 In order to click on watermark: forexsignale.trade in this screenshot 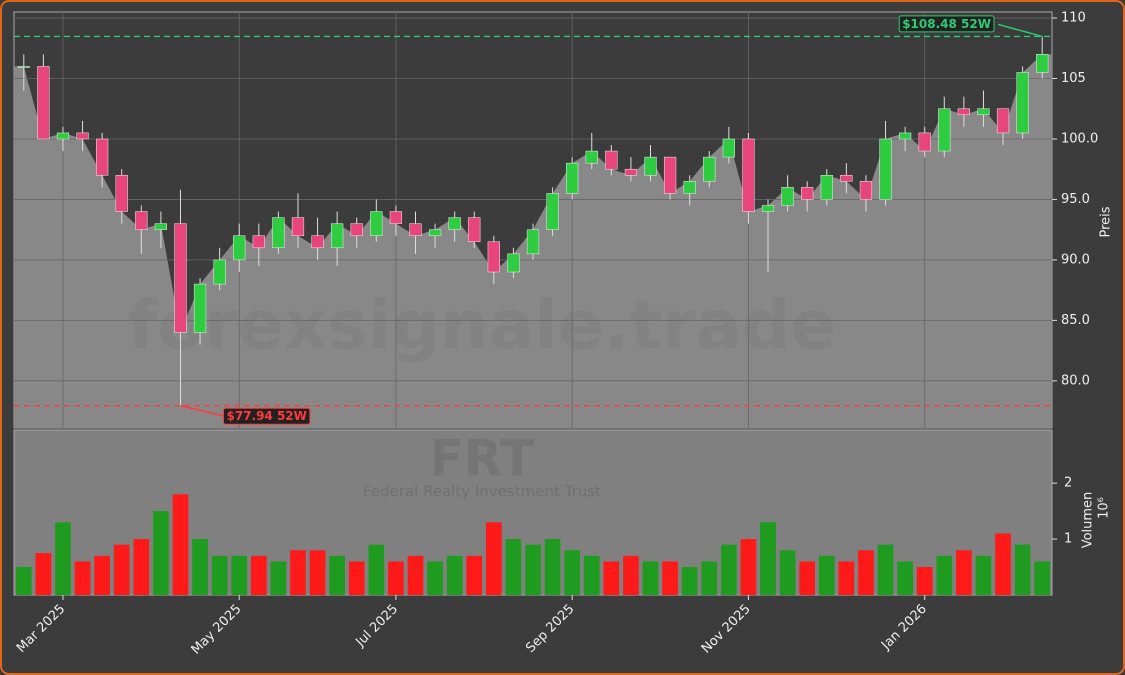, I will do `click(482, 326)`.